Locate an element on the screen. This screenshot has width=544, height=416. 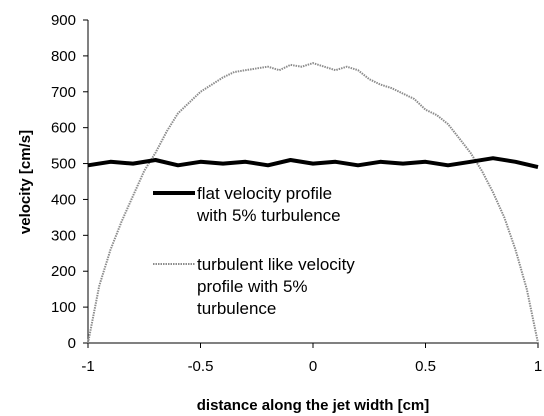
x-tick-label: 1 is located at coordinates (538, 366).